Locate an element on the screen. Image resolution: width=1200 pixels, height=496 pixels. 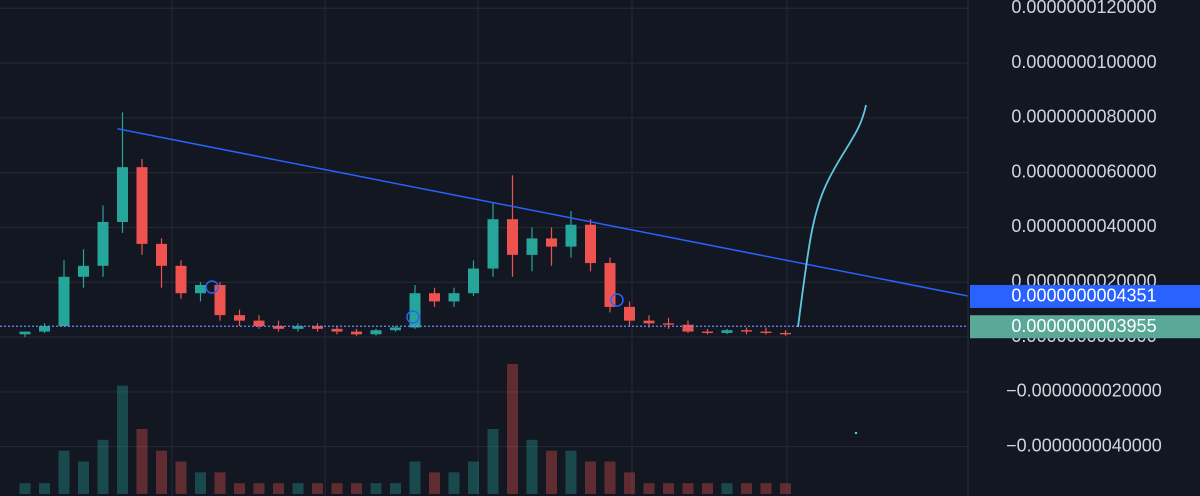
y-tick-label: 0.0000000040000 is located at coordinates (1083, 226).